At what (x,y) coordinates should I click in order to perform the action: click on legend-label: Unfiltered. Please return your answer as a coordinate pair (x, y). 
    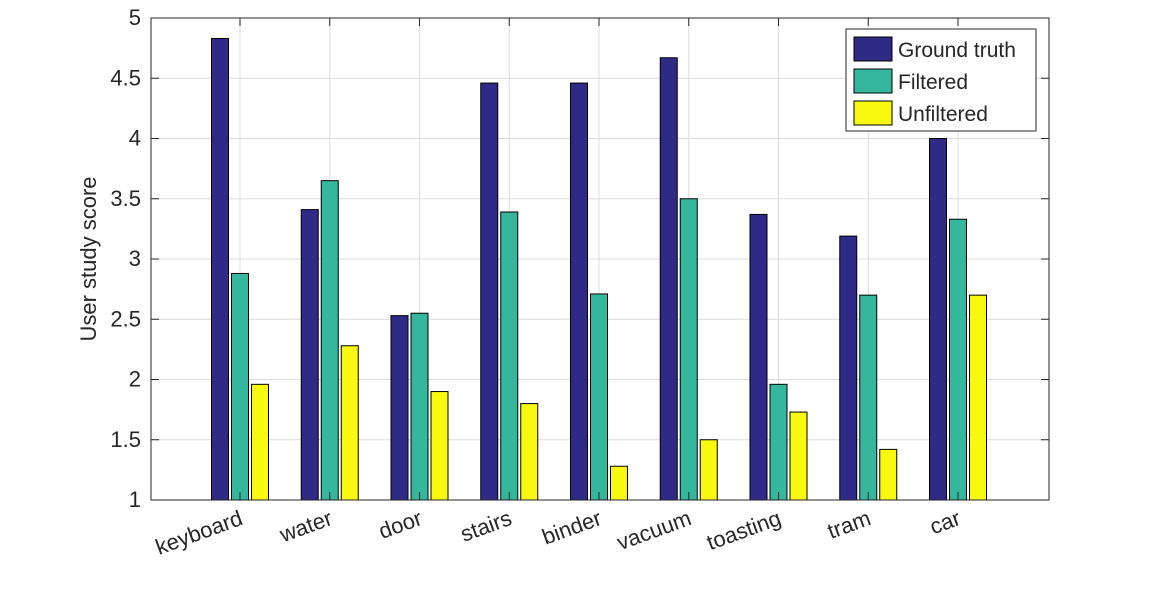
    Looking at the image, I should click on (943, 114).